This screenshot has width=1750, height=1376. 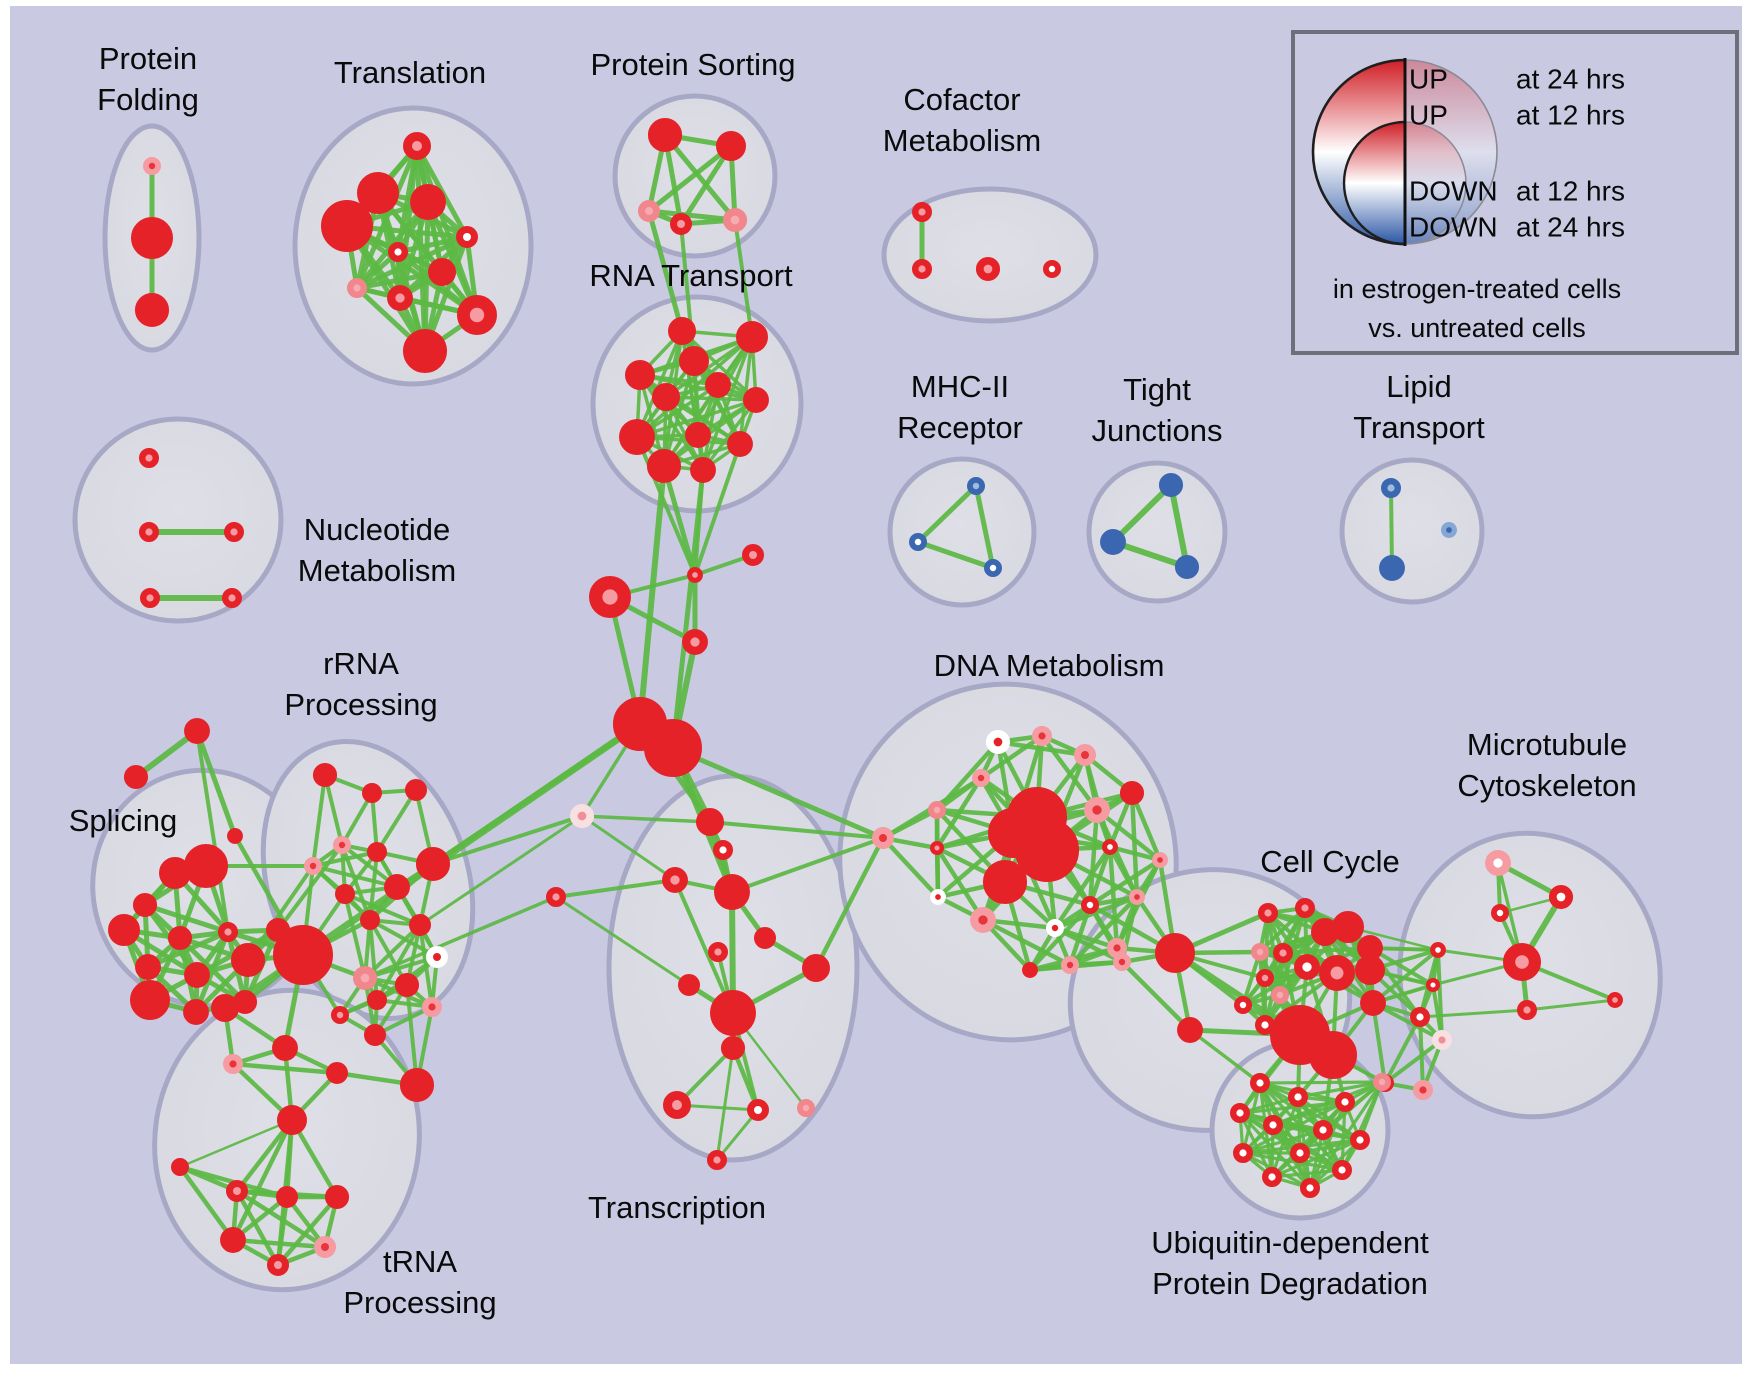 What do you see at coordinates (1547, 744) in the screenshot?
I see `cluster-label-microtubule-cytoskeleton: Microtubule` at bounding box center [1547, 744].